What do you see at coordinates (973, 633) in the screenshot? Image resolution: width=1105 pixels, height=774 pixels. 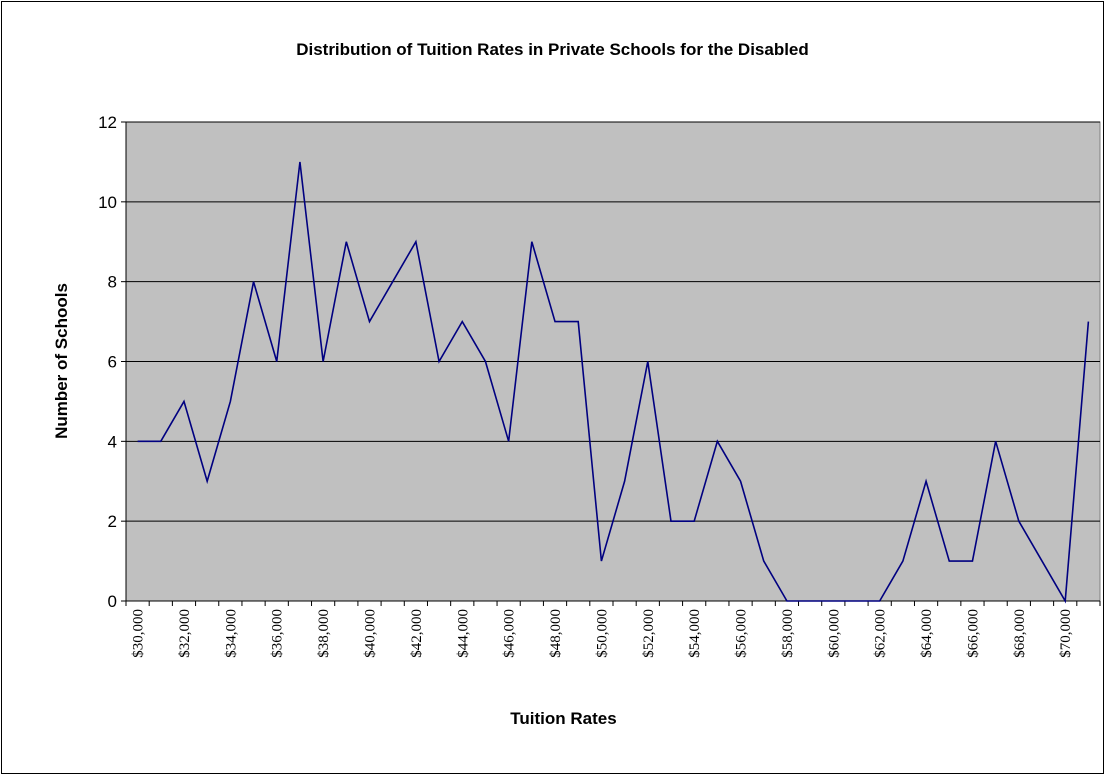 I see `x-tick-label: $66,000` at bounding box center [973, 633].